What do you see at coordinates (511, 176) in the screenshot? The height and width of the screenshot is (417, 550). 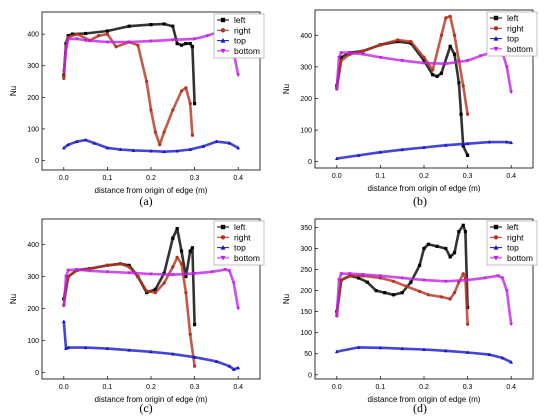 I see `x-tick-label: 0.4` at bounding box center [511, 176].